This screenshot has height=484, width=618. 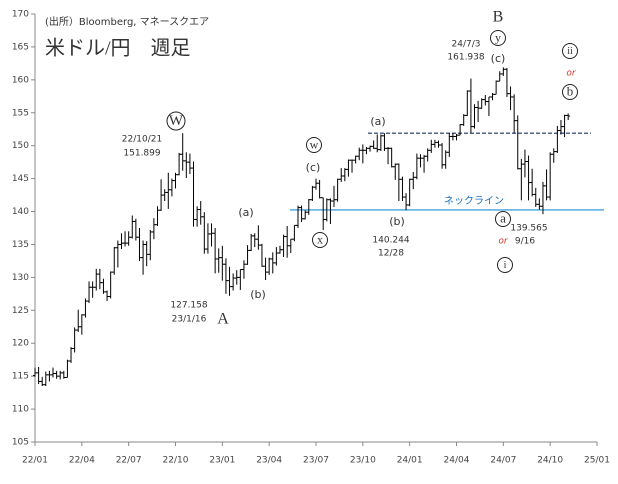 What do you see at coordinates (20, 47) in the screenshot?
I see `y-tick-label: 165` at bounding box center [20, 47].